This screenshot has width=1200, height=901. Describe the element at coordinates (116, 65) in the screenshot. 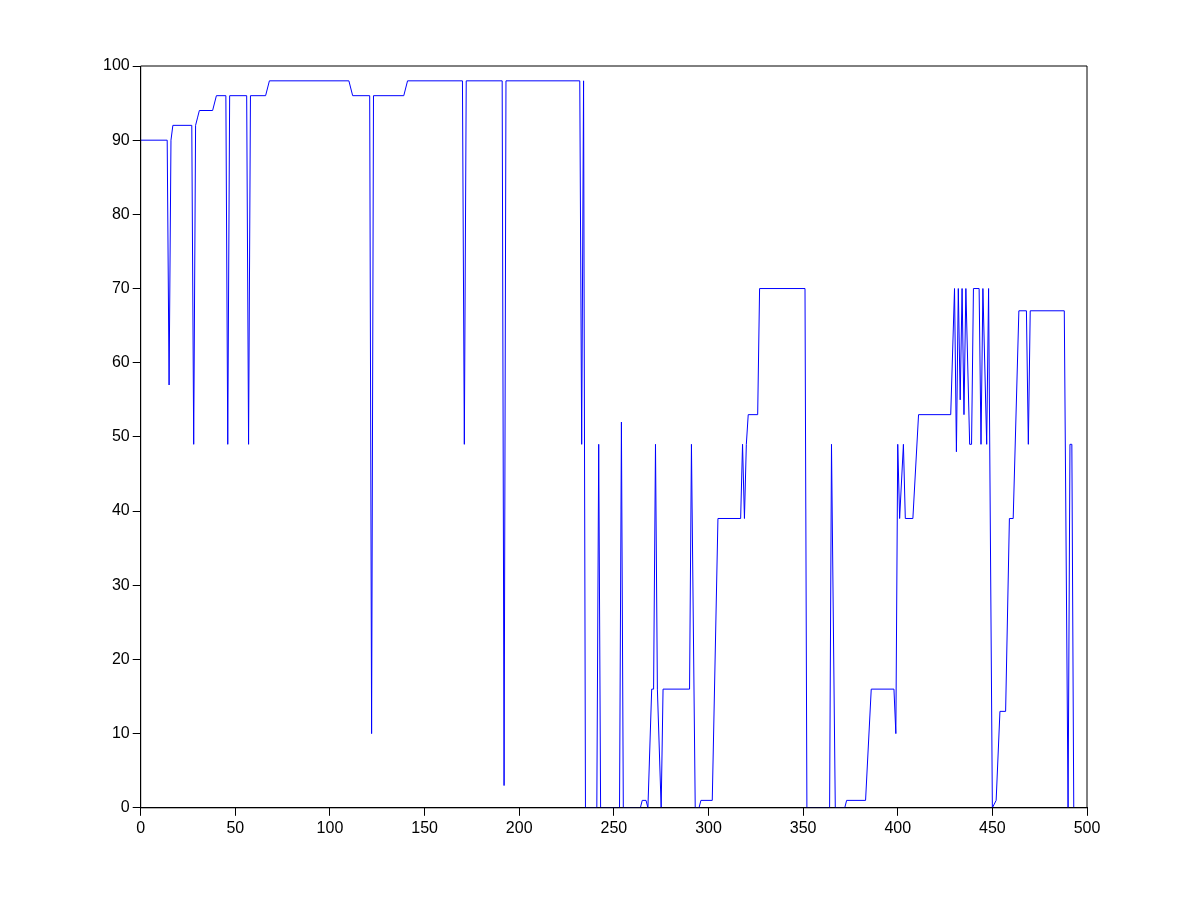

I see `y-tick-label: 100` at that location.